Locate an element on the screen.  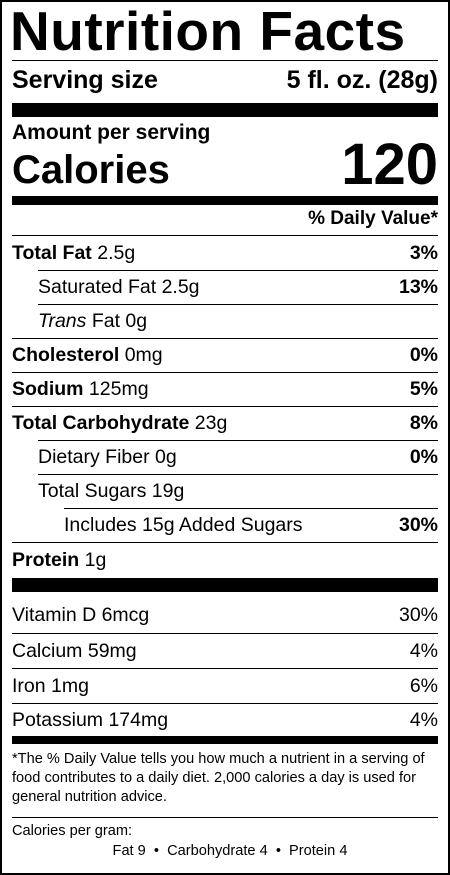
daily-value: 8% is located at coordinates (423, 423).